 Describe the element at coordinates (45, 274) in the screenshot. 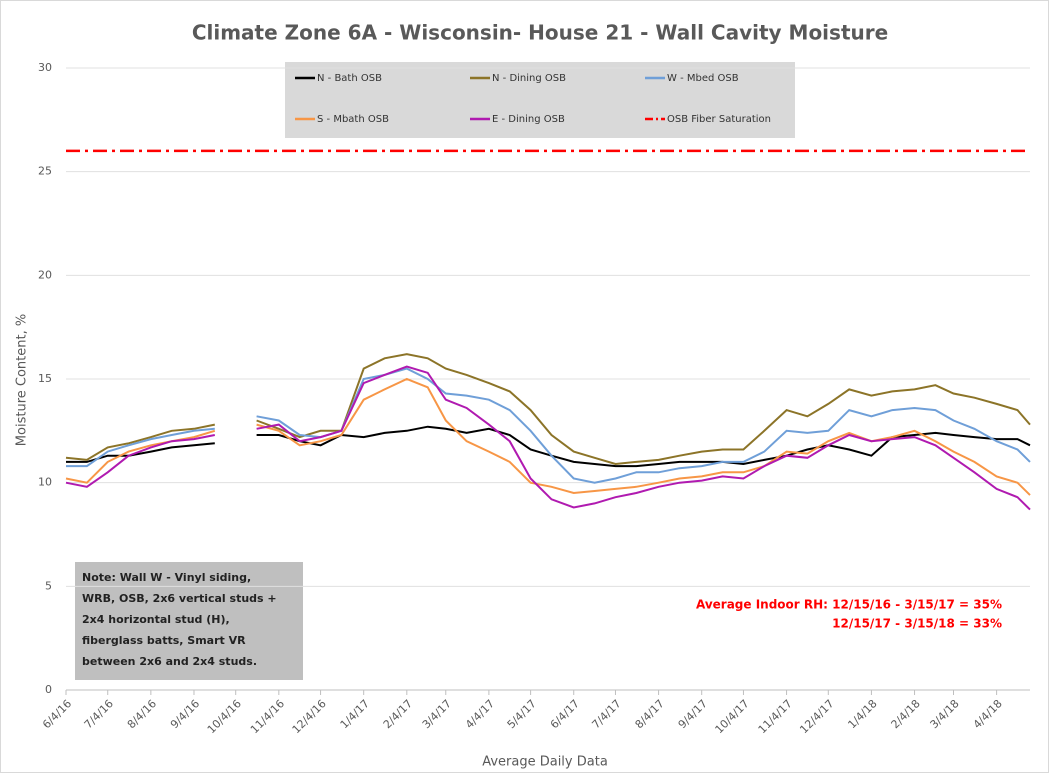

I see `y-tick-label: 20` at that location.